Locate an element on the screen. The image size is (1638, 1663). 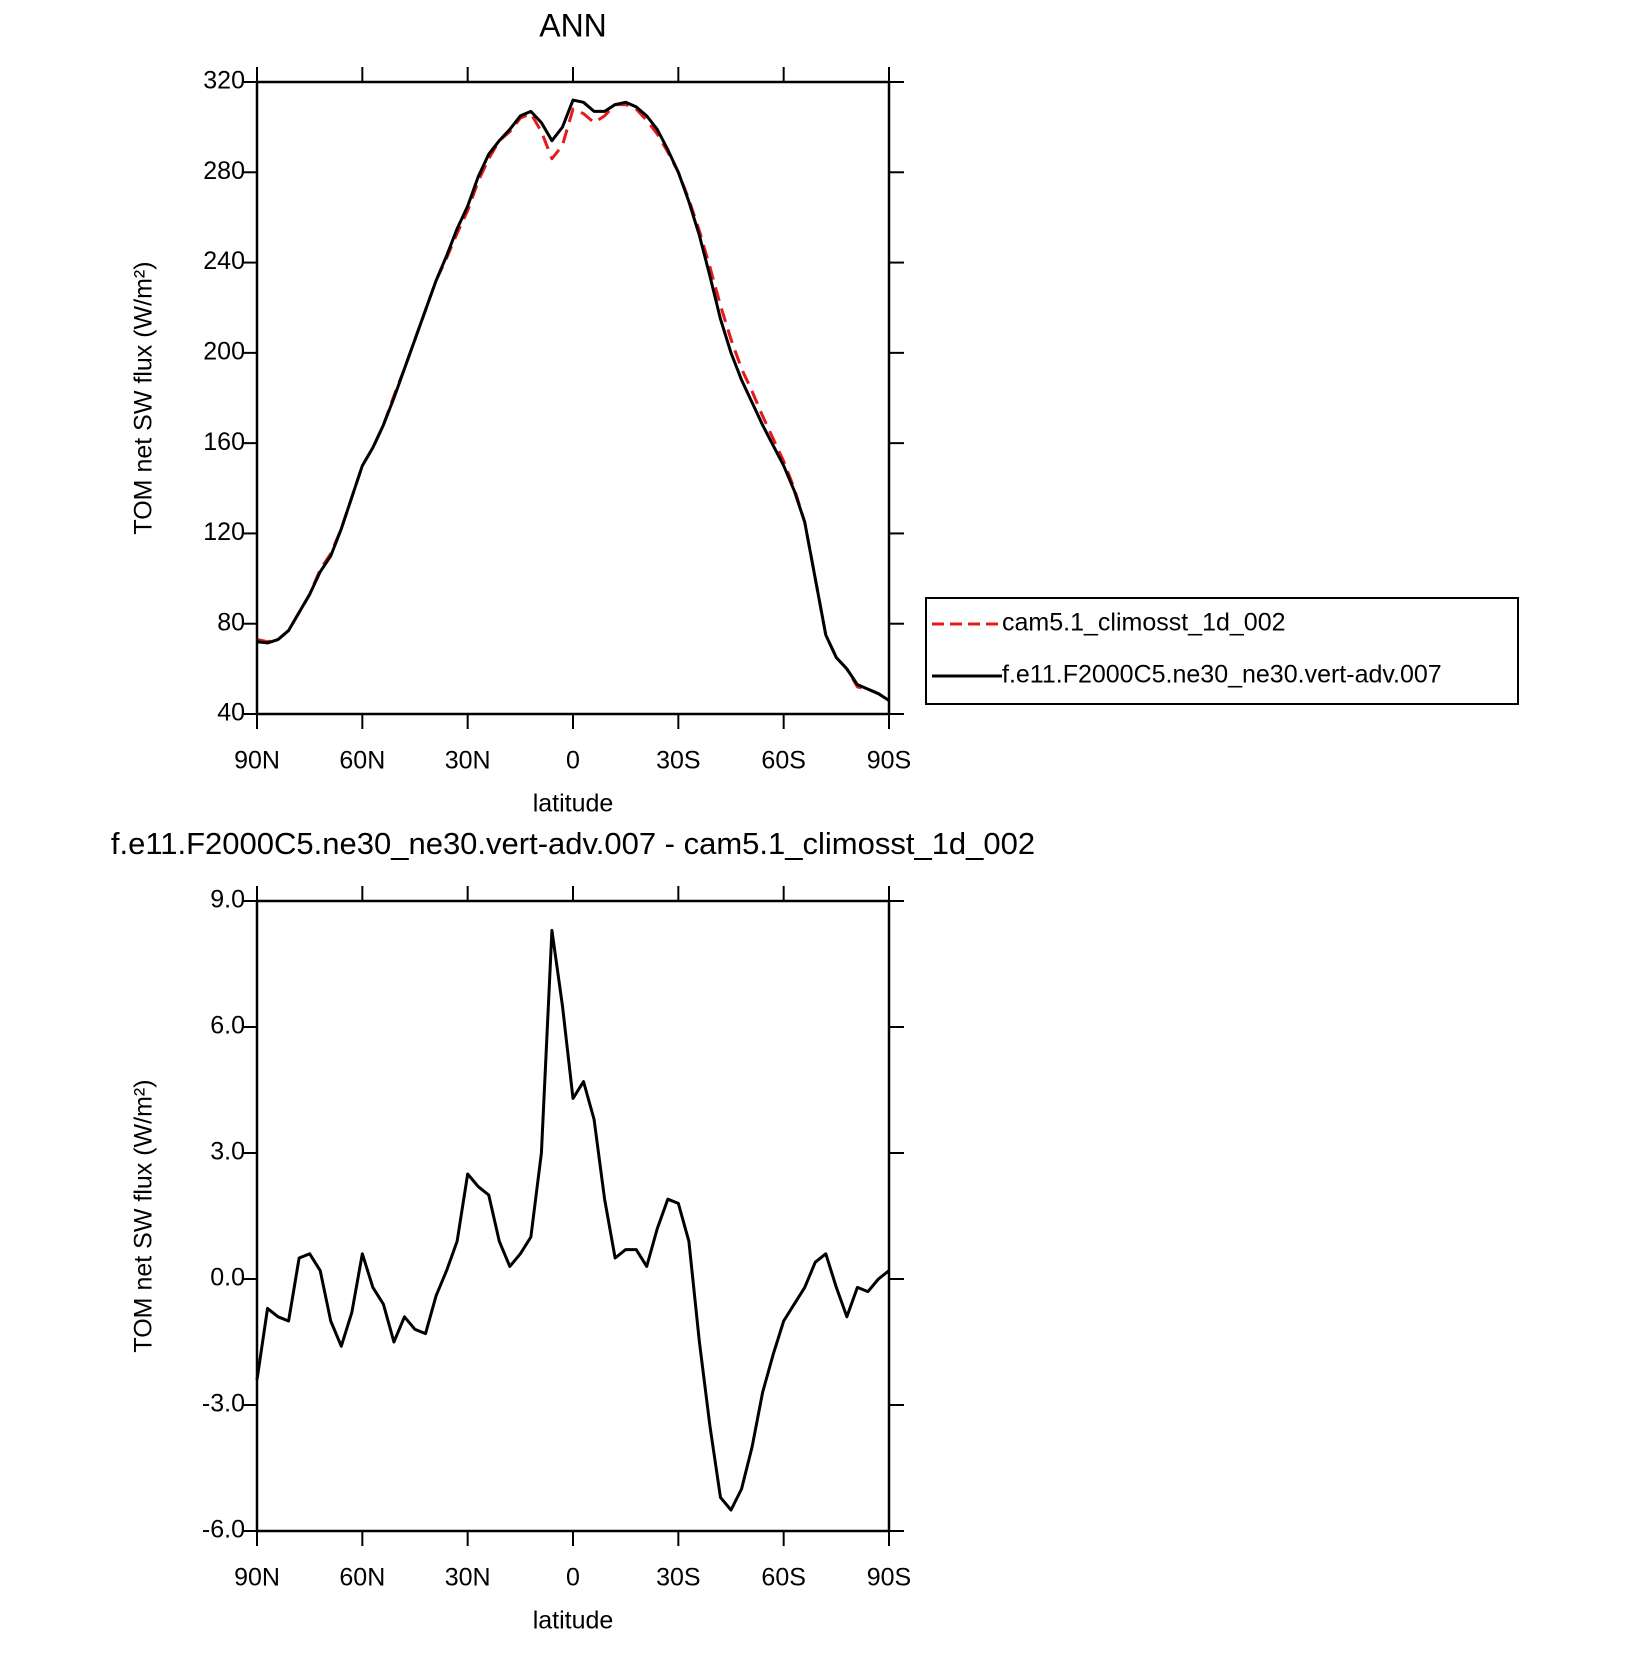
y-tick-label: 40 is located at coordinates (231, 713).